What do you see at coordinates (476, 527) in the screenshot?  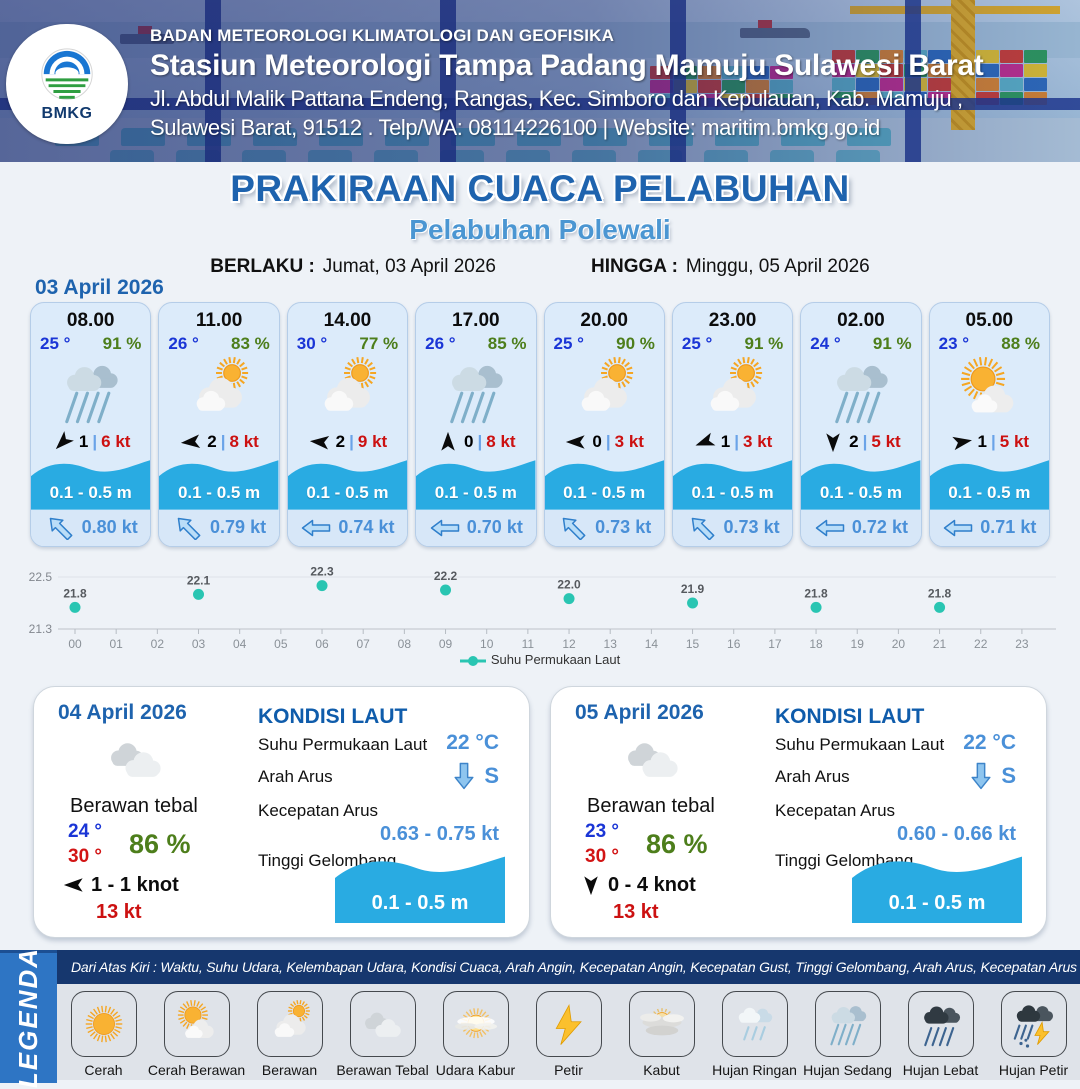 I see `current-info: 0.70 kt` at bounding box center [476, 527].